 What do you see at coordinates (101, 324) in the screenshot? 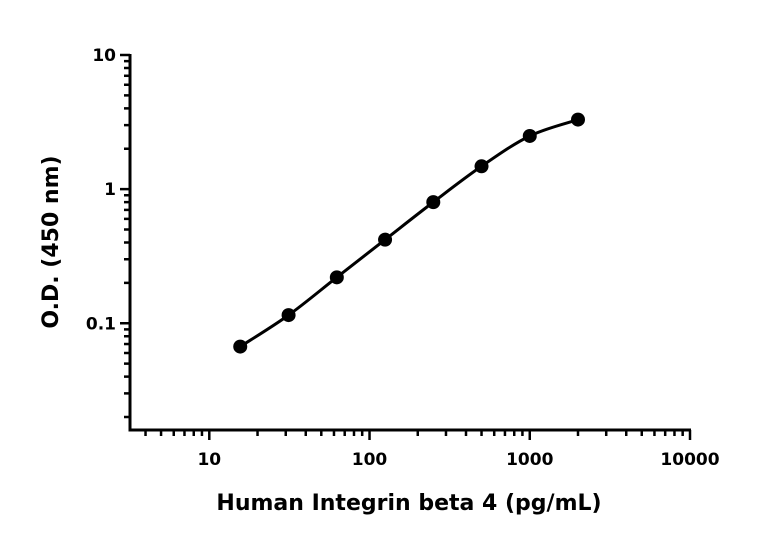
I see `y-tick-label: 0.1` at bounding box center [101, 324].